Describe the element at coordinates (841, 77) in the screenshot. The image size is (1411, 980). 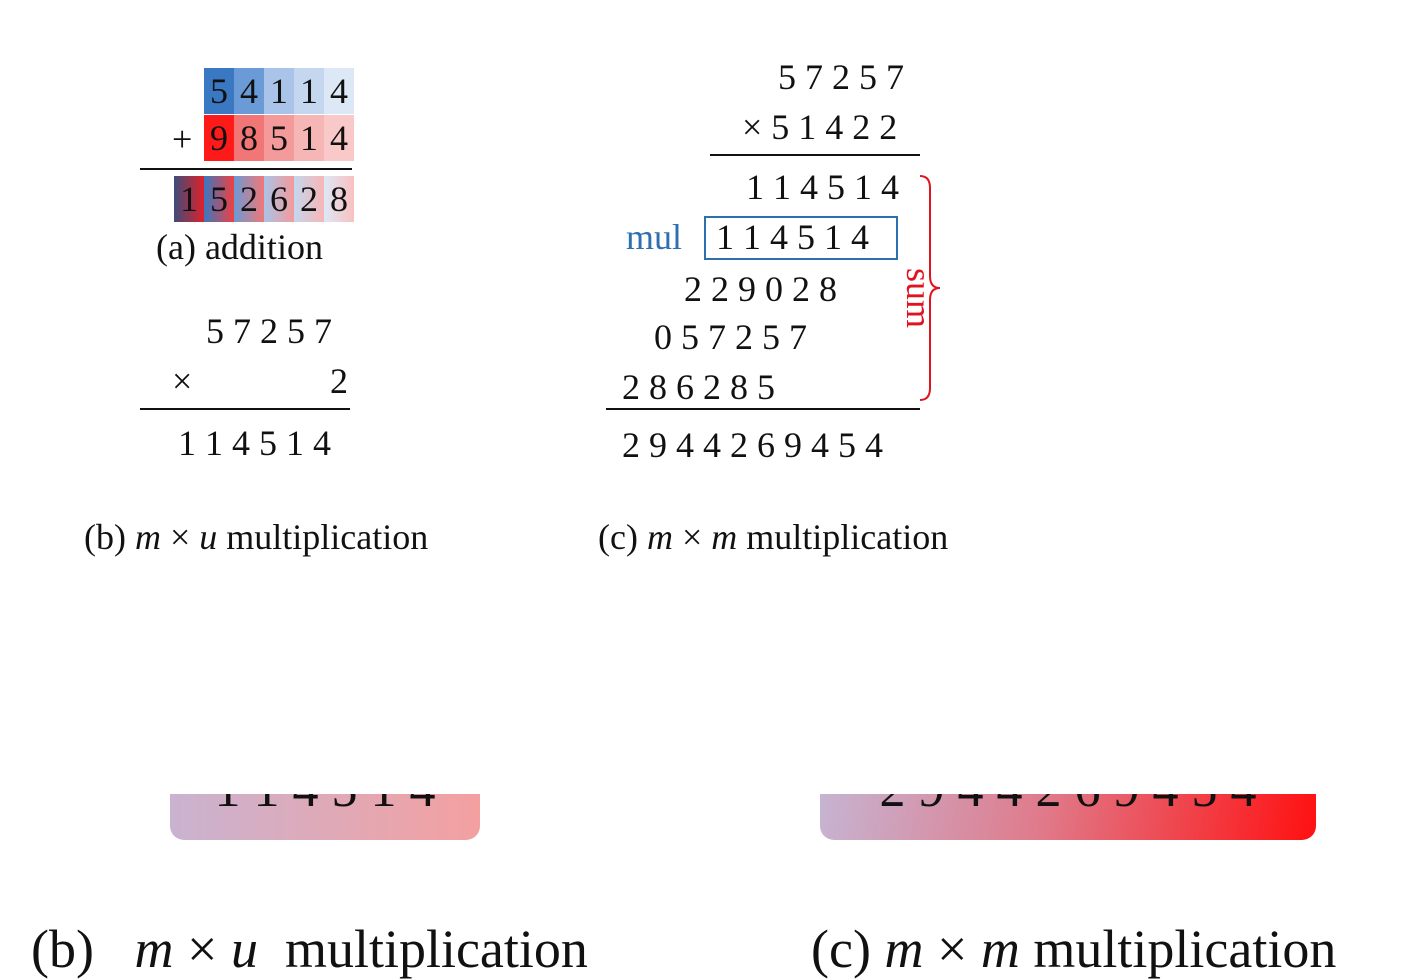
I see `mm-multiplicand: 5 7 2 5 7` at that location.